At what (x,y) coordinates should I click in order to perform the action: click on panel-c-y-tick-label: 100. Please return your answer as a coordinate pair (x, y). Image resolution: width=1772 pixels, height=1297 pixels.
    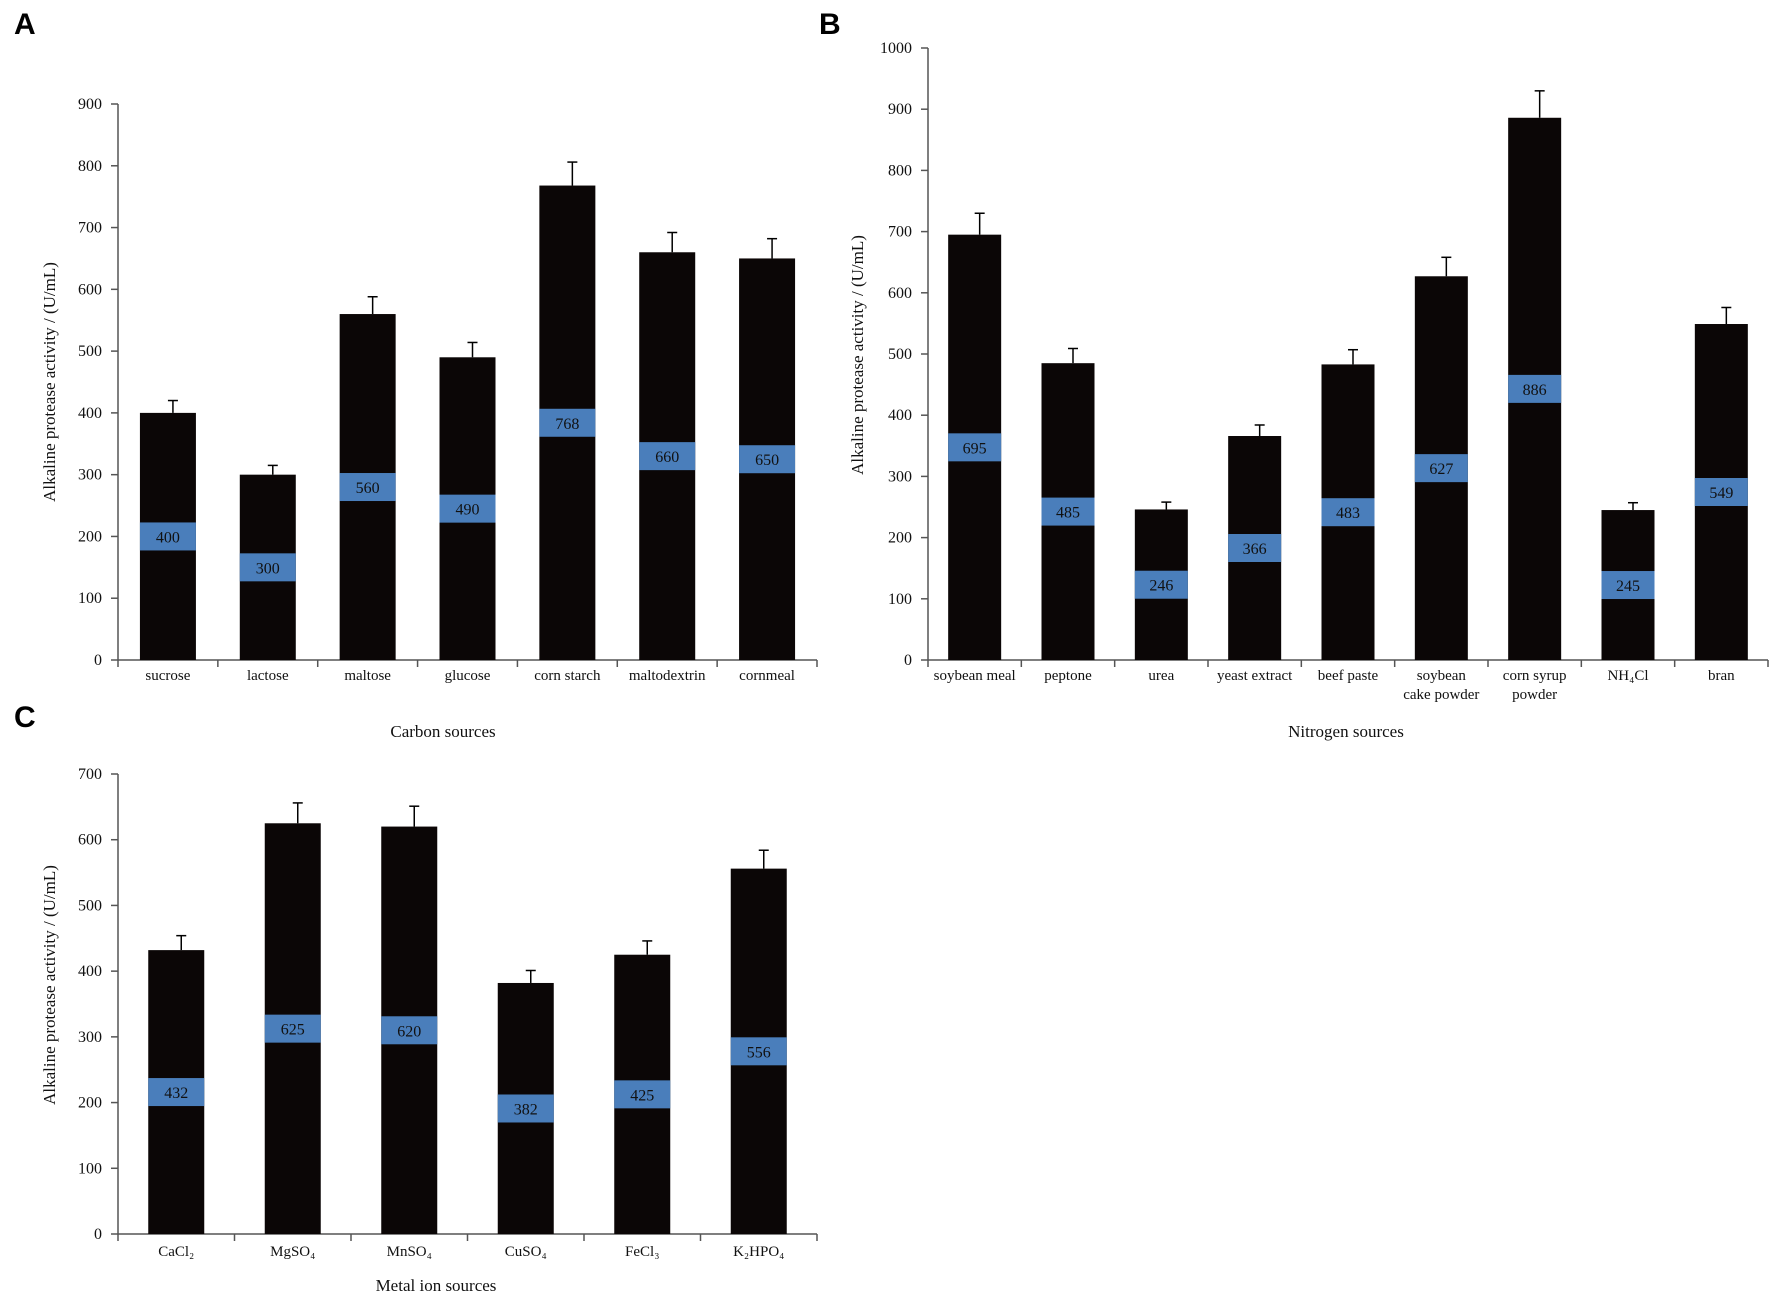
    Looking at the image, I should click on (90, 1168).